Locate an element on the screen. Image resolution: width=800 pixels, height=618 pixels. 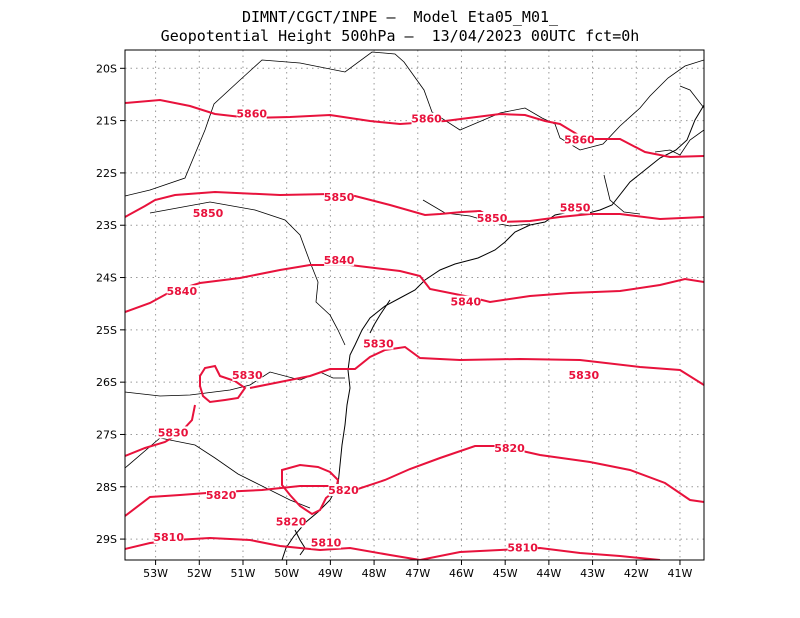
lat-tick-label: 22S is located at coordinates (106, 173).